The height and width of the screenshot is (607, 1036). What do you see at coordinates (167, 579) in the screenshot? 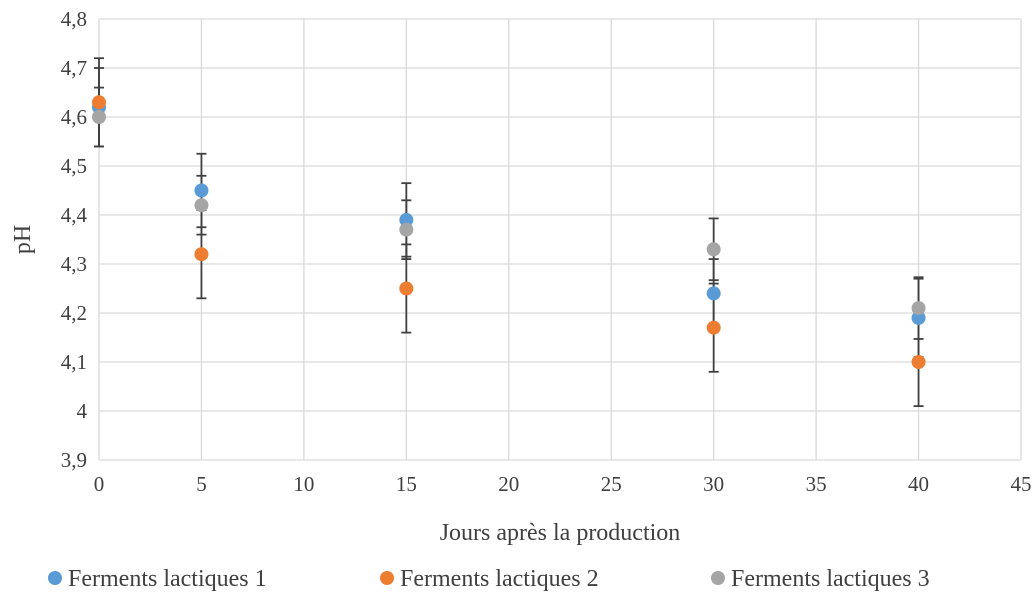
I see `legend-label: Ferments lactiques 1` at bounding box center [167, 579].